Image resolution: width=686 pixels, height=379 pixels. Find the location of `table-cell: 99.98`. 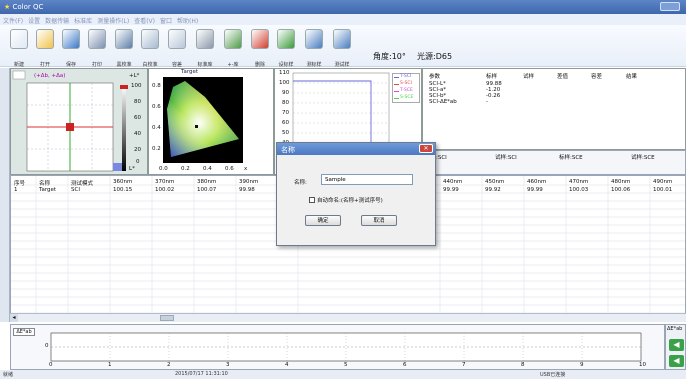

table-cell: 99.98 is located at coordinates (247, 190).